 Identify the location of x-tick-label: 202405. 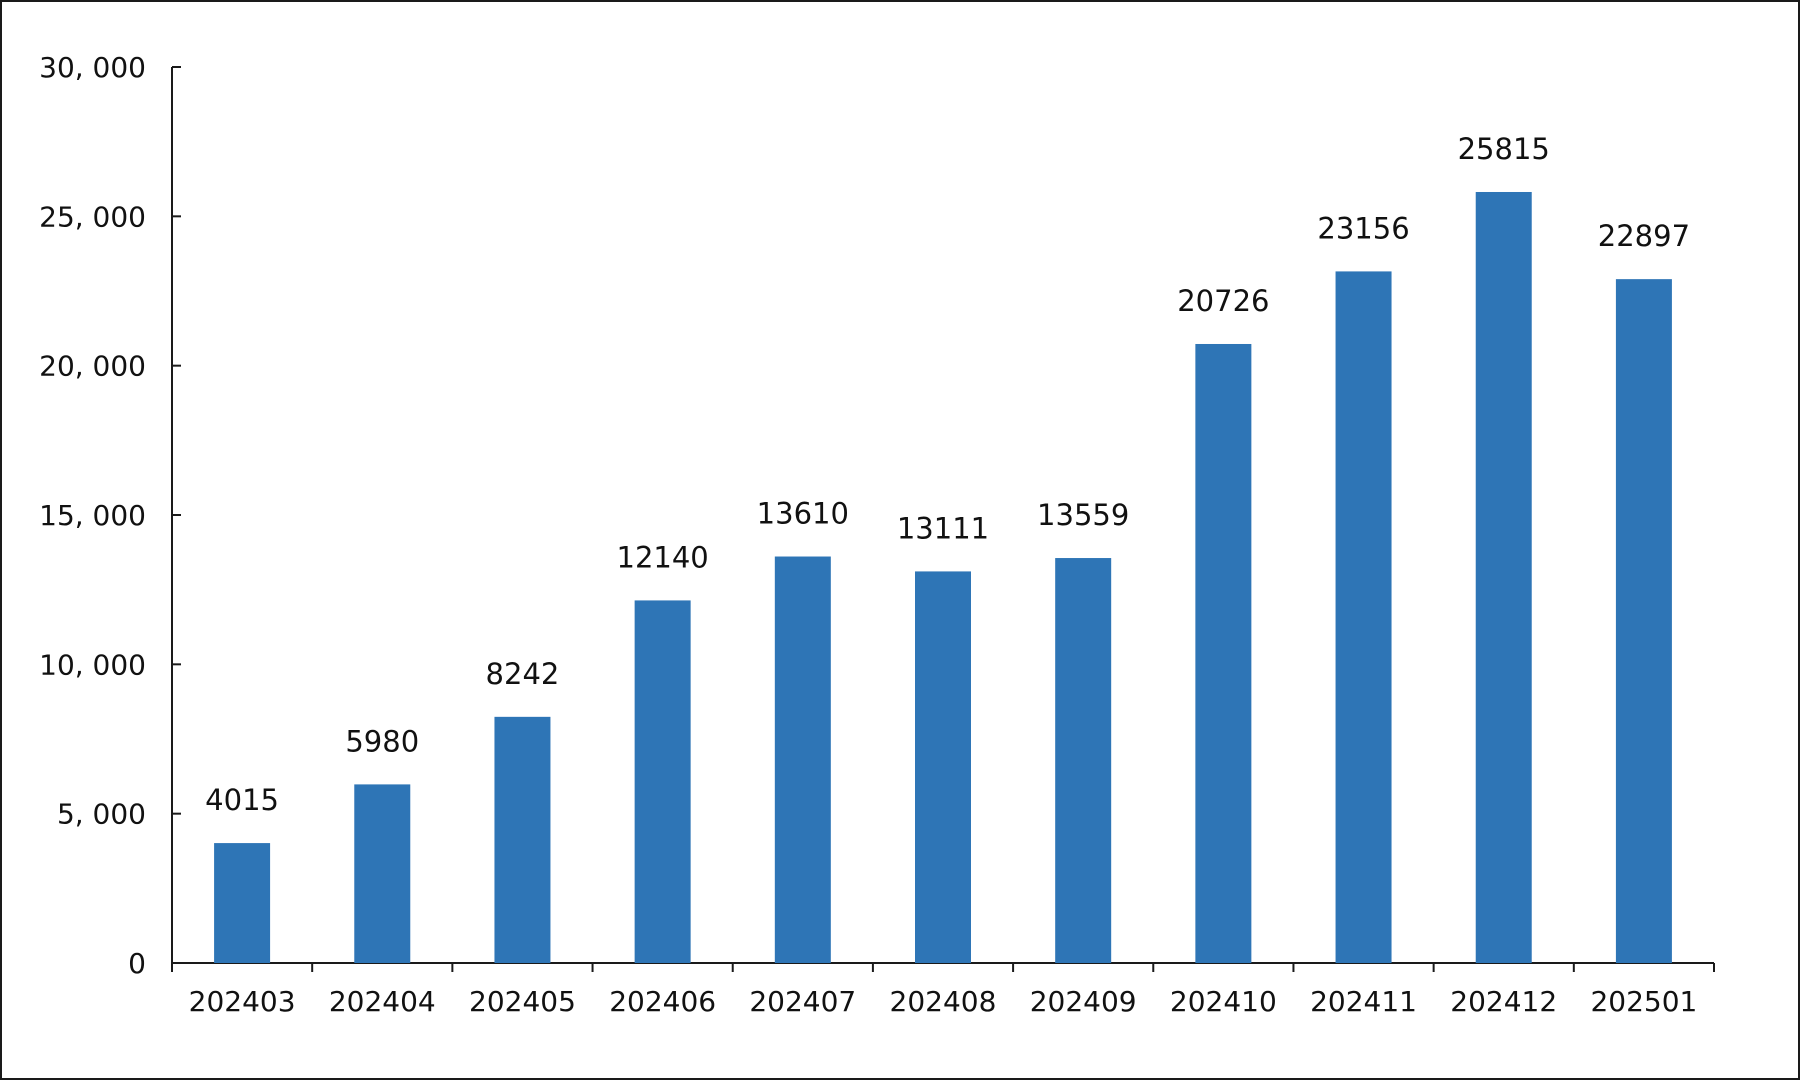
(522, 1001).